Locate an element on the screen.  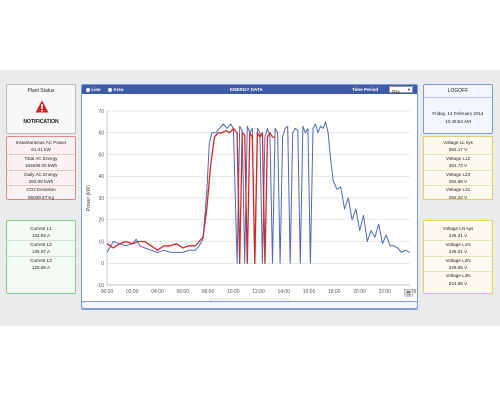
y-tick-label: 60 is located at coordinates (101, 134).